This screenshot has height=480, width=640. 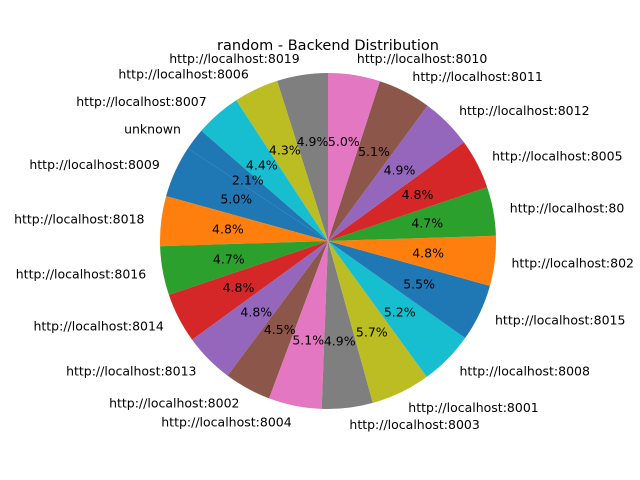 I want to click on slice-label: http://localhost:8002, so click(x=174, y=403).